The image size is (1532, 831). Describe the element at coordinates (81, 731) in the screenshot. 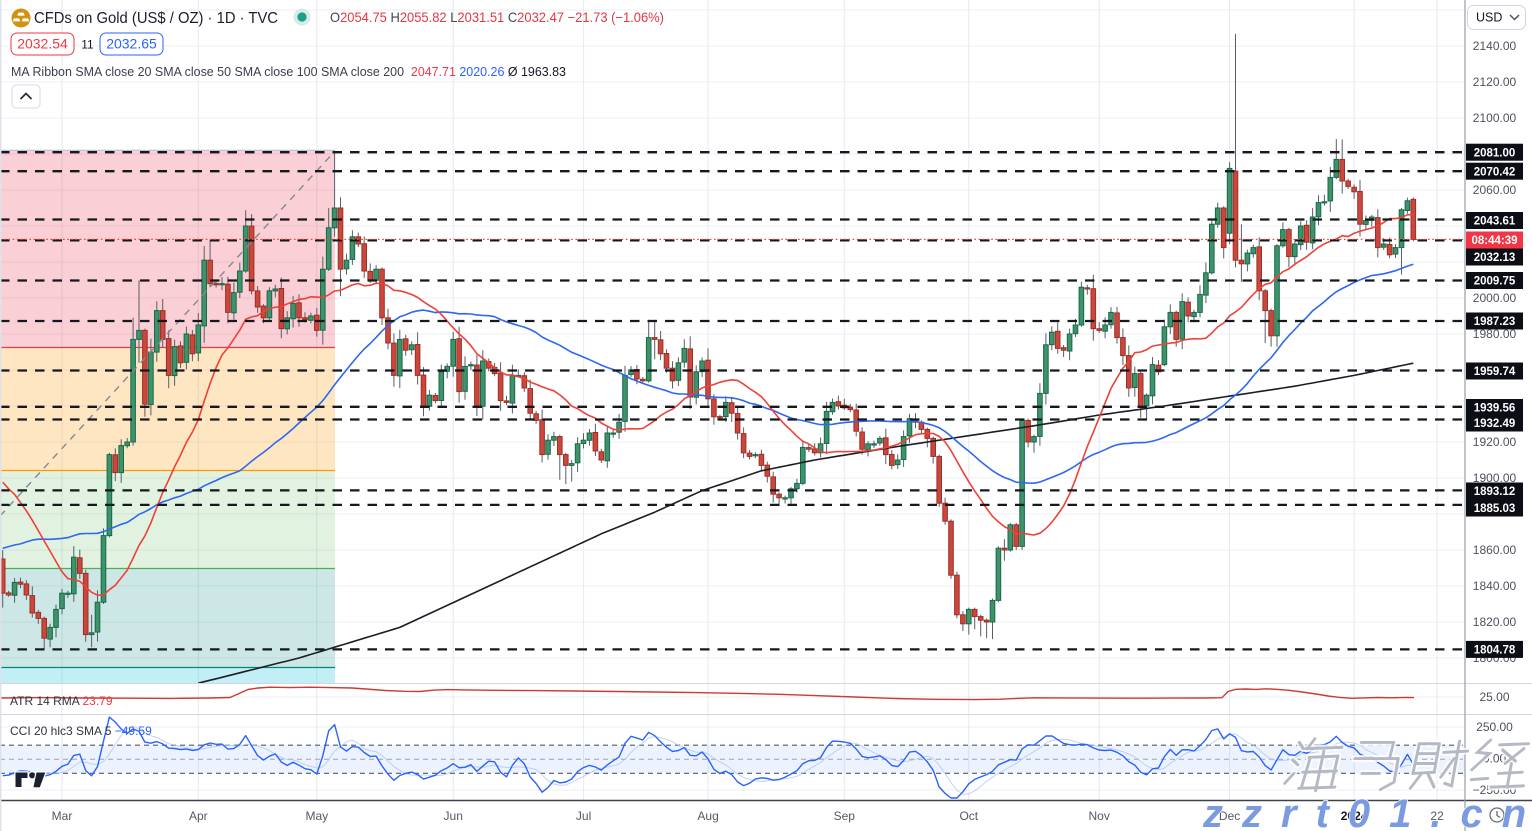

I see `svg-text: CCI 20 hlc3 SMA 5 −49.59` at that location.